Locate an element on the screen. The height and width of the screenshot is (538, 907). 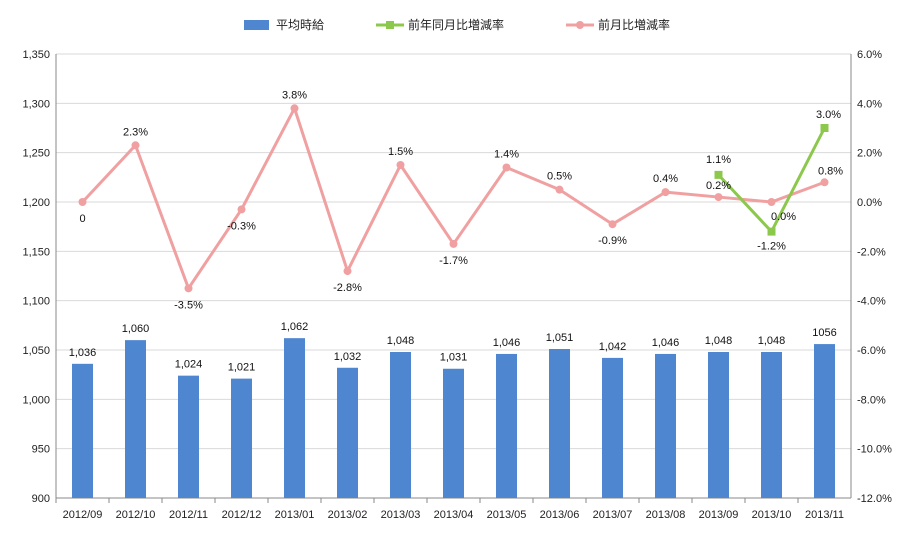
line-value-label: 3.8% is located at coordinates (294, 95).